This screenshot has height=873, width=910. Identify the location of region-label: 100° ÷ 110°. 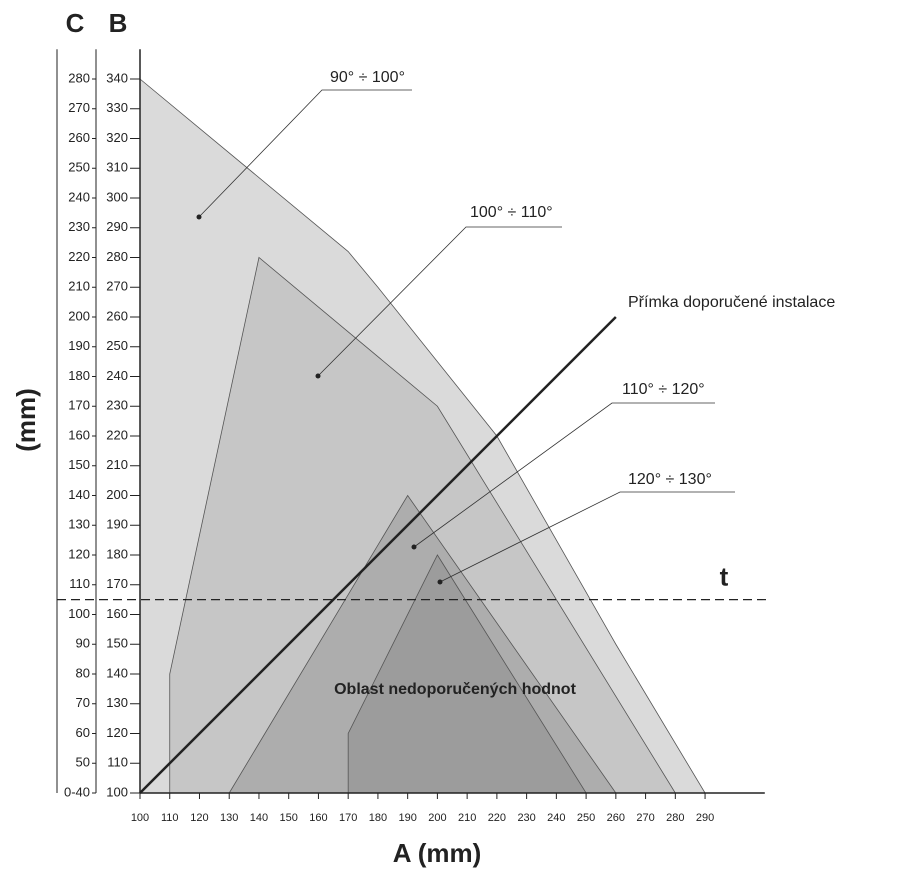
(511, 212).